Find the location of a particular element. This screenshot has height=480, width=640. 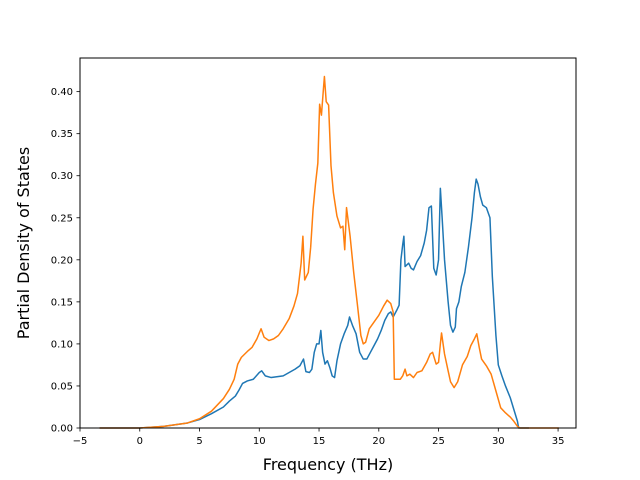

x-tick-label: 10 is located at coordinates (259, 441).